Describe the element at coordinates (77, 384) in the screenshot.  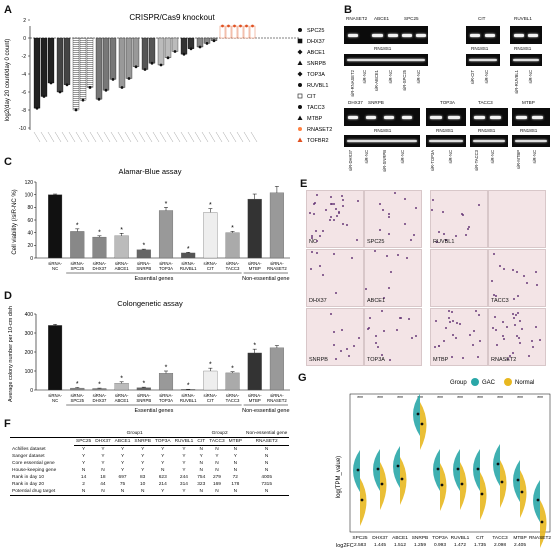
I see `significance-star: *` at that location.